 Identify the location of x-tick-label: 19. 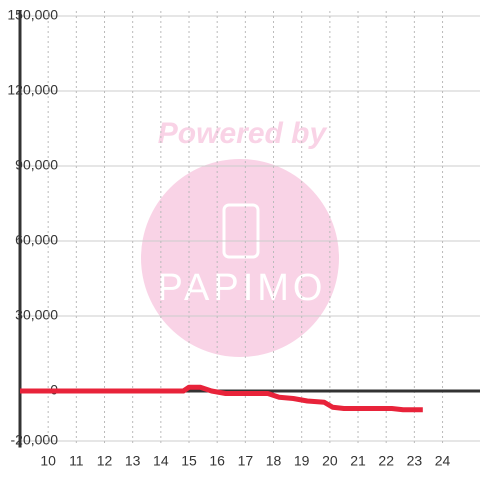
(302, 461).